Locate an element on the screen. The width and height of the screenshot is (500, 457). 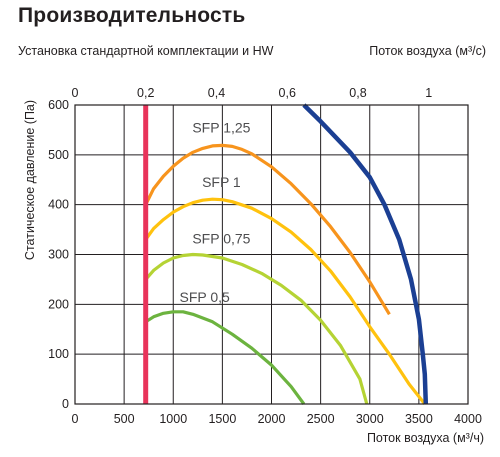
x-tick-label: 2000 is located at coordinates (272, 419).